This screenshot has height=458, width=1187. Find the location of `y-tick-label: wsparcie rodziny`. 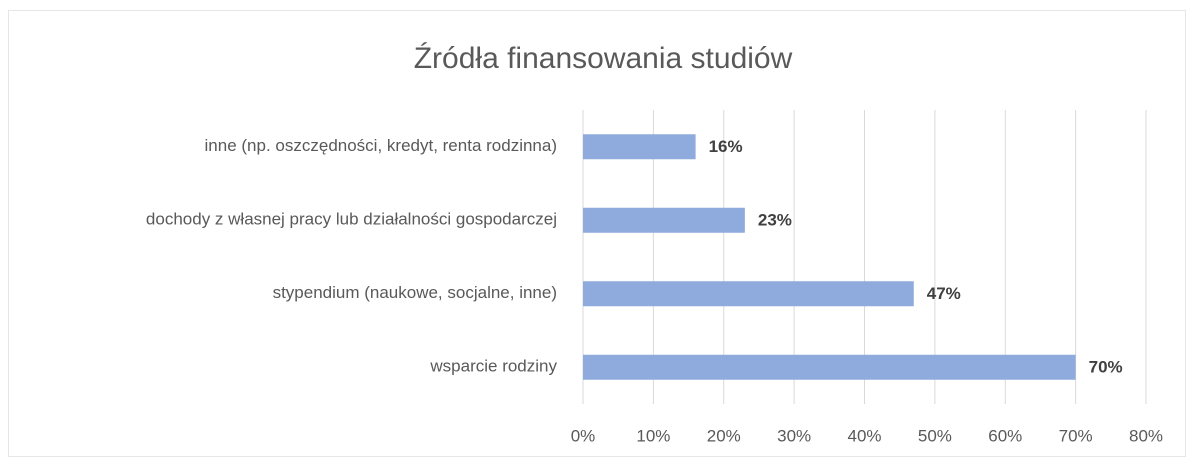

y-tick-label: wsparcie rodziny is located at coordinates (493, 366).